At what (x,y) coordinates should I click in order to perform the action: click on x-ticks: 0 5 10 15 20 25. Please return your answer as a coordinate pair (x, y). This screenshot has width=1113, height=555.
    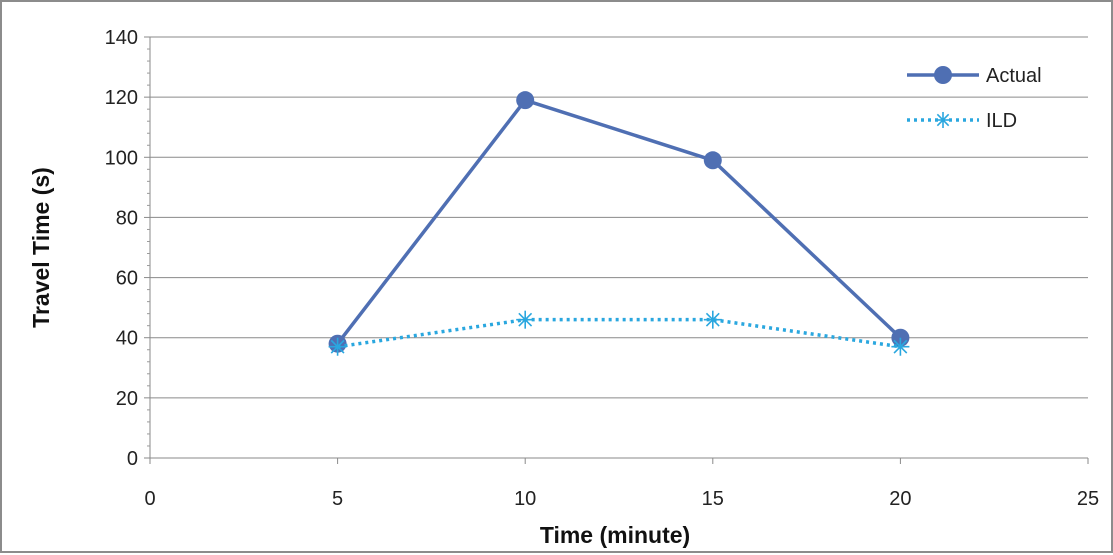
    Looking at the image, I should click on (621, 484).